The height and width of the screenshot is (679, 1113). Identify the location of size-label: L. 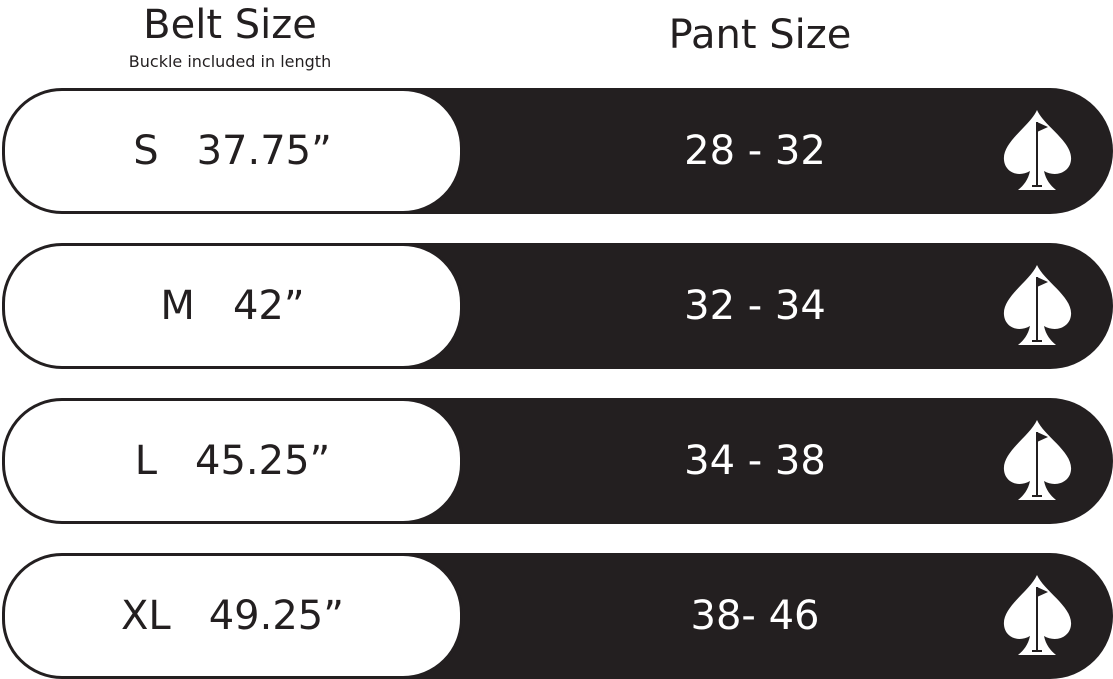
(146, 461).